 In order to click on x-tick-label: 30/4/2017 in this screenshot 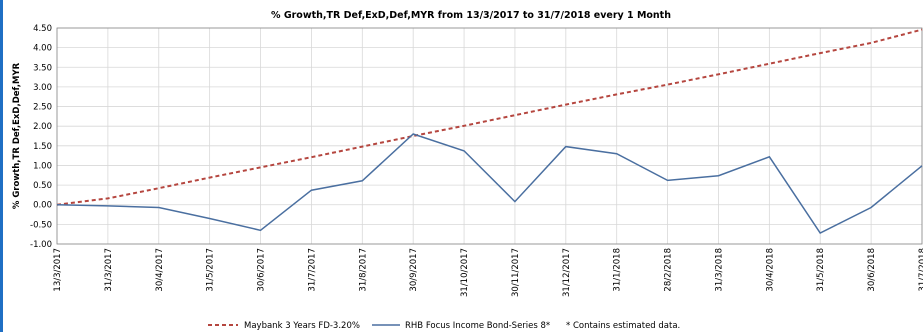, I will do `click(160, 270)`.